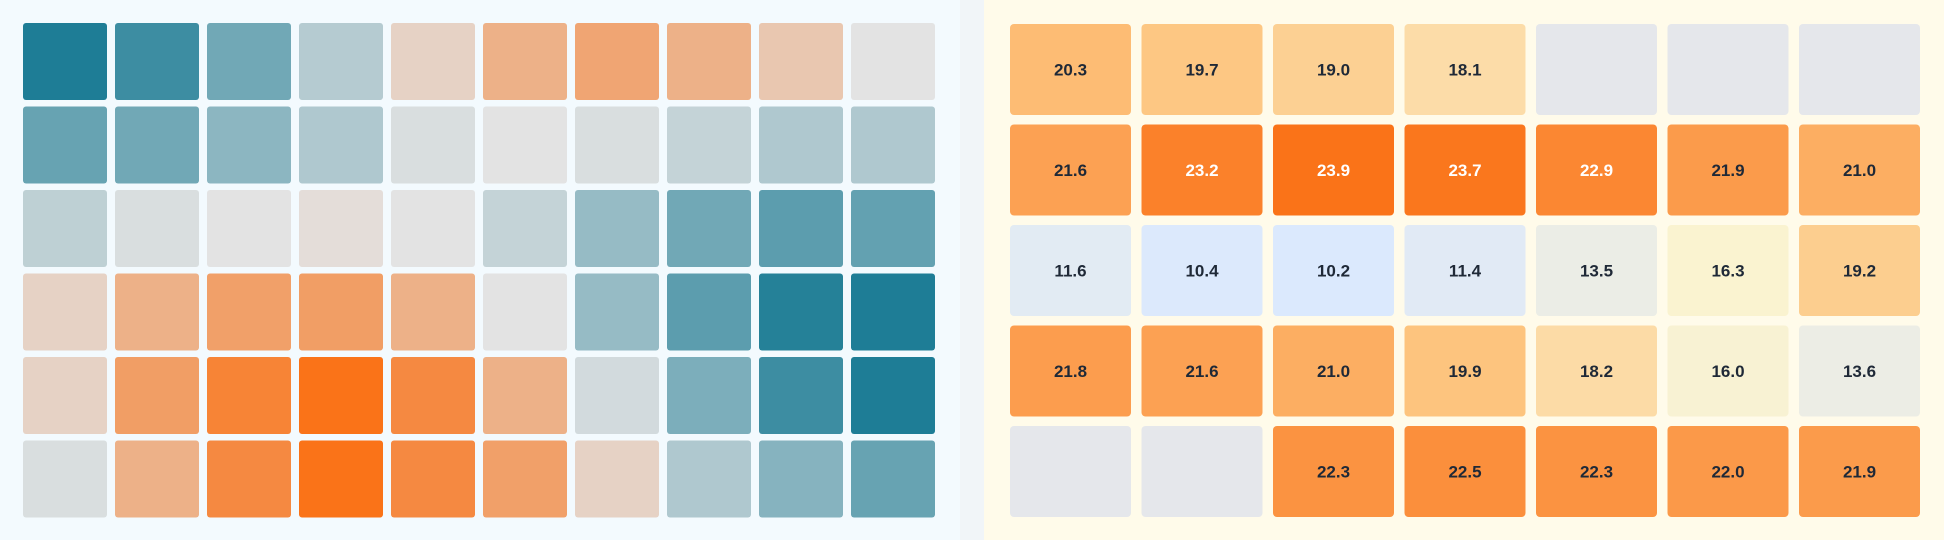 Image resolution: width=1944 pixels, height=540 pixels. I want to click on right-heatmap-cell-r0-c0, so click(1070, 69).